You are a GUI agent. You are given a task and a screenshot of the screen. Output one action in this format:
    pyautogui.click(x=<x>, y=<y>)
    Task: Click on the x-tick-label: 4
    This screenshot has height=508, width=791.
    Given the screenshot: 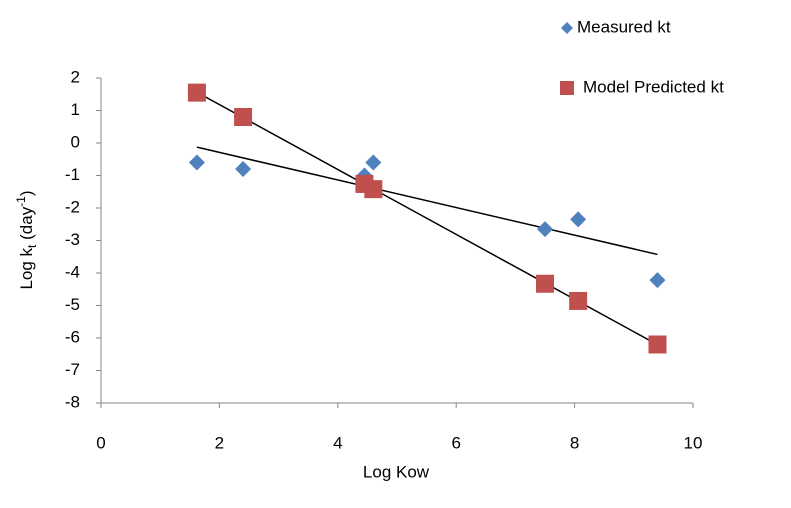 What is the action you would take?
    pyautogui.click(x=337, y=442)
    